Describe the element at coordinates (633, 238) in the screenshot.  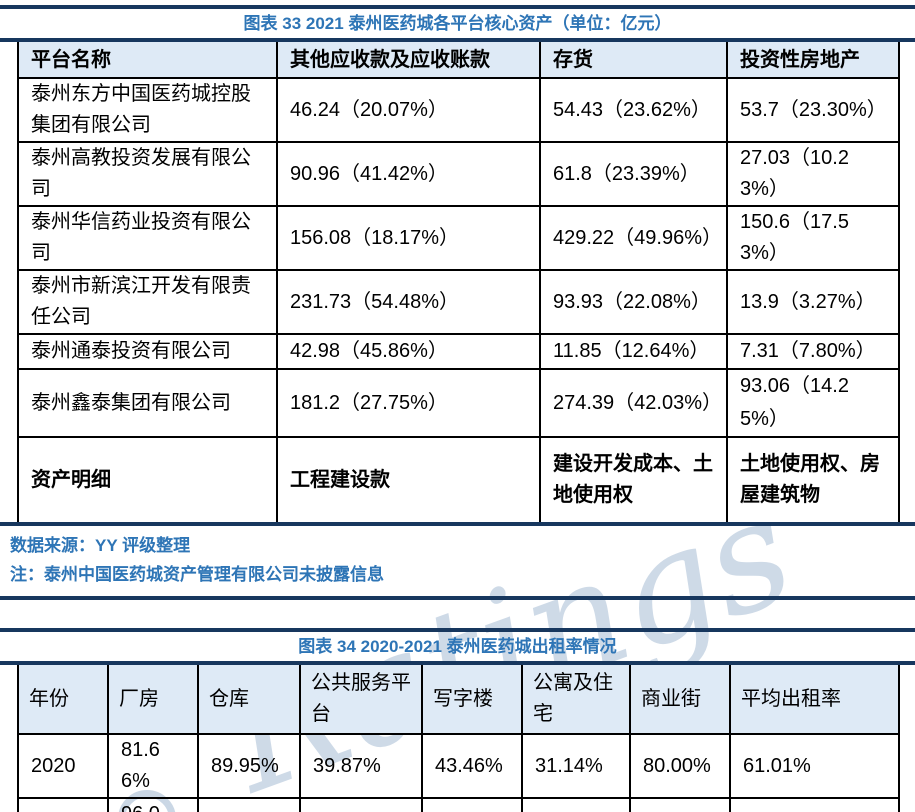
I see `value-cell: 429.22（49.96%）` at that location.